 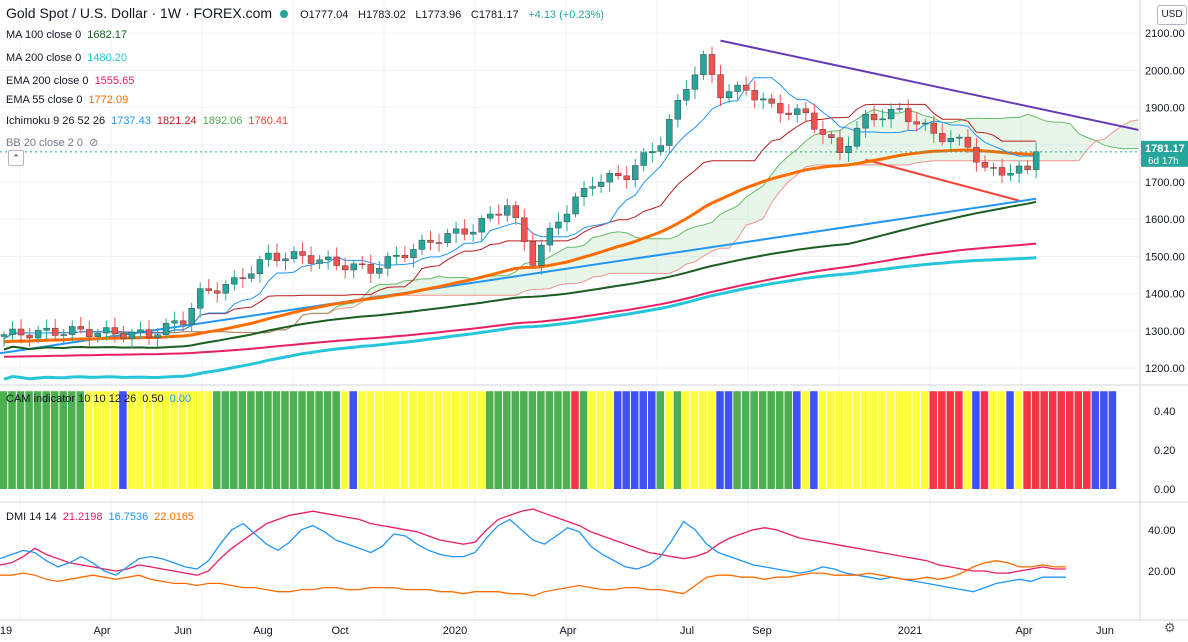 What do you see at coordinates (1165, 369) in the screenshot?
I see `price-tick-label: 1200.00` at bounding box center [1165, 369].